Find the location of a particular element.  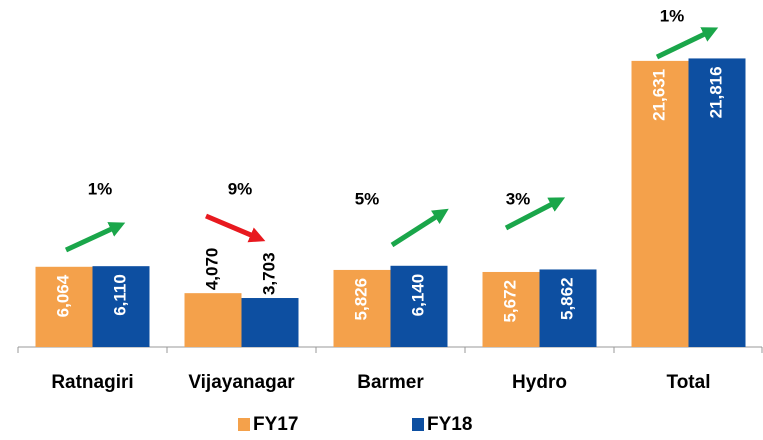

value-label: 21,816 is located at coordinates (715, 92).